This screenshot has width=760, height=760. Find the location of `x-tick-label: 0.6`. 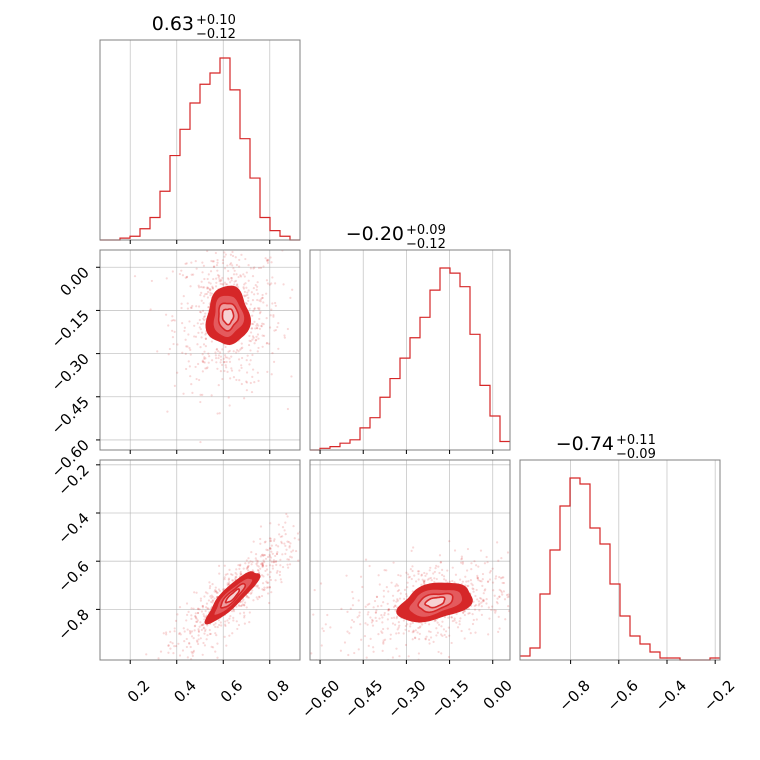

x-tick-label: 0.6 is located at coordinates (232, 692).